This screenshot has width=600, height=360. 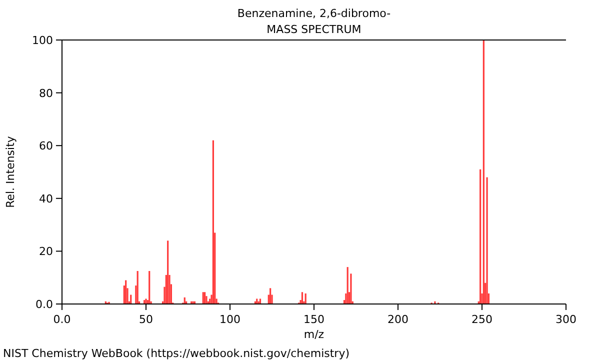 I want to click on x-tick-label: 300, so click(x=566, y=319).